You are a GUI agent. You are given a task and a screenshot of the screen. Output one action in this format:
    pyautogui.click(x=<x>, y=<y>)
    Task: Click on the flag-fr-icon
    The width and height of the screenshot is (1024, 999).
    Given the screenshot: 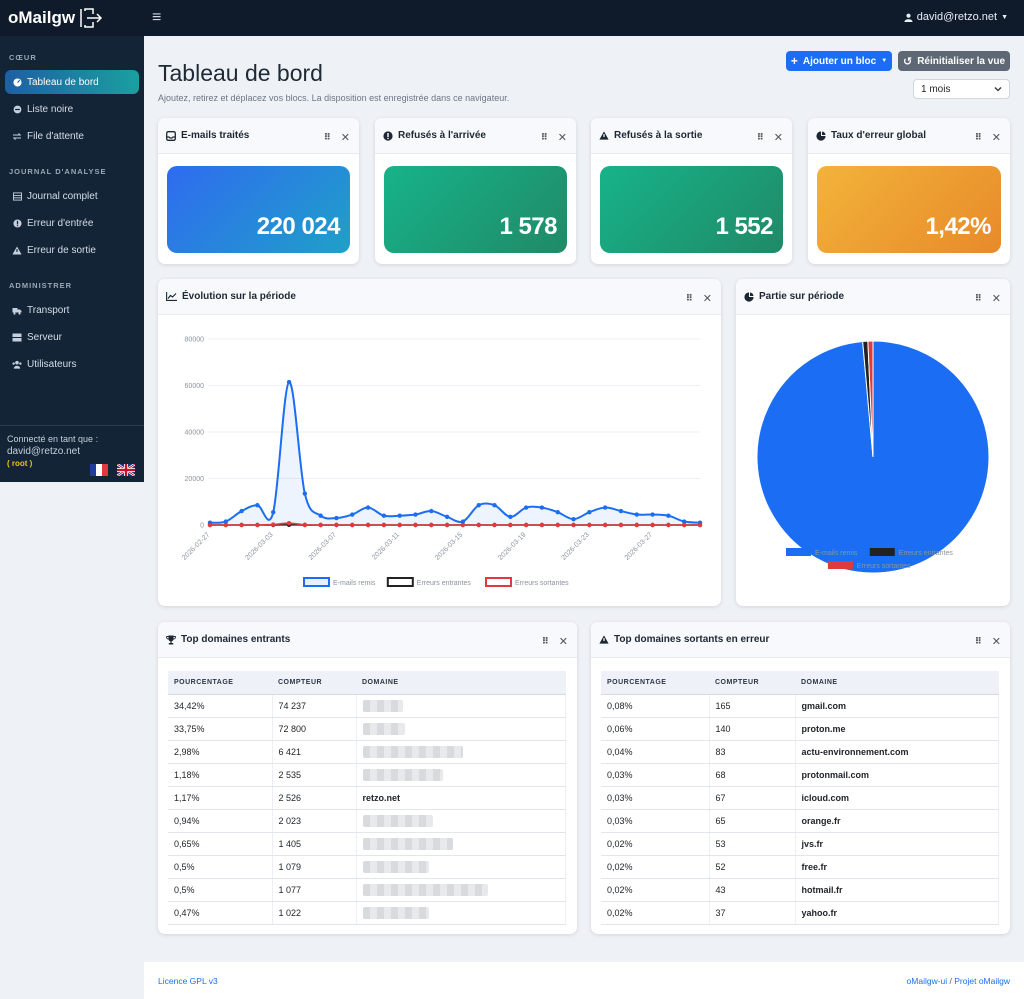 What is the action you would take?
    pyautogui.click(x=99, y=470)
    